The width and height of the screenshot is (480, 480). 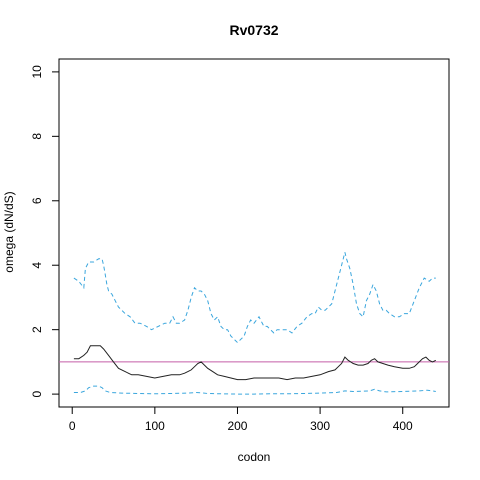 I want to click on series-line-upper, so click(x=254, y=298).